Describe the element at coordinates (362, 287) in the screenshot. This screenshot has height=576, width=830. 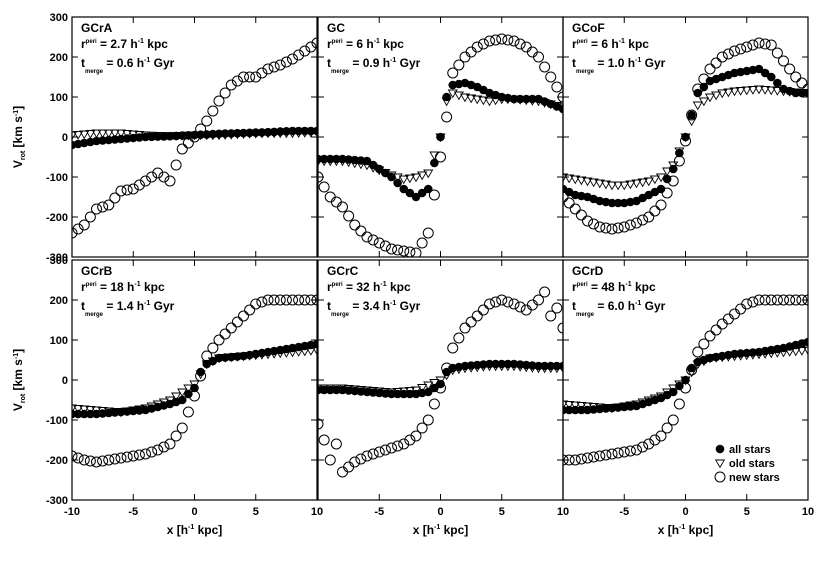
I see `r-value: = 32 h` at that location.